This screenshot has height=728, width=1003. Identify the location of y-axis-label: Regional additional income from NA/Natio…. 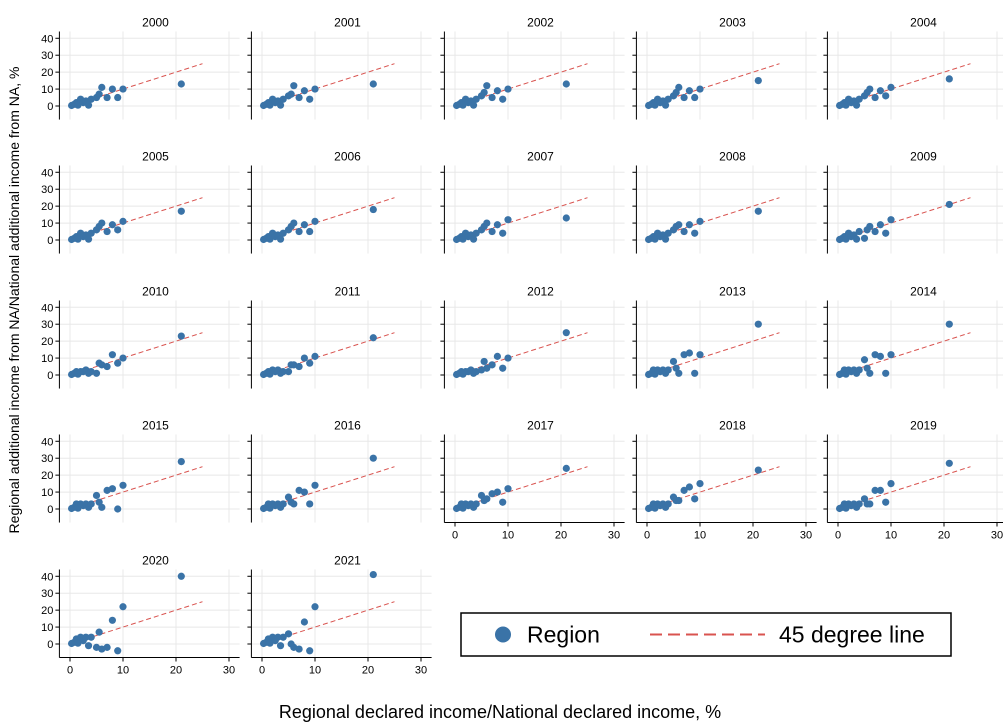
(14, 300).